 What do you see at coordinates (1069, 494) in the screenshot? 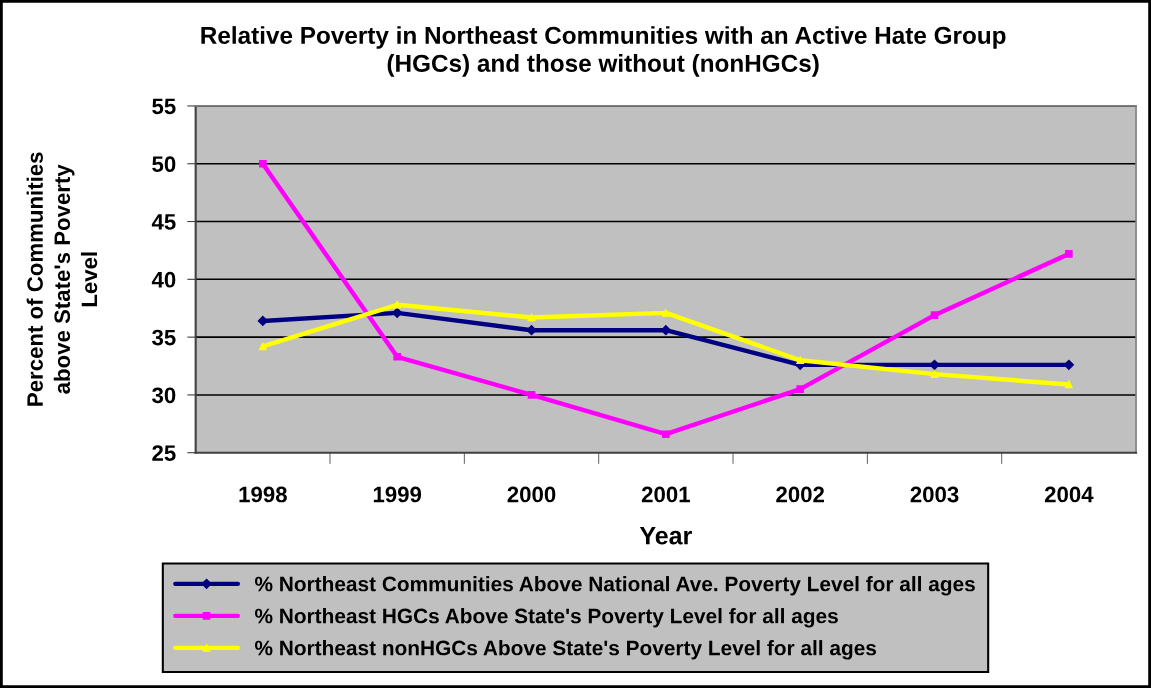
I see `x-tick-label: 2004` at bounding box center [1069, 494].